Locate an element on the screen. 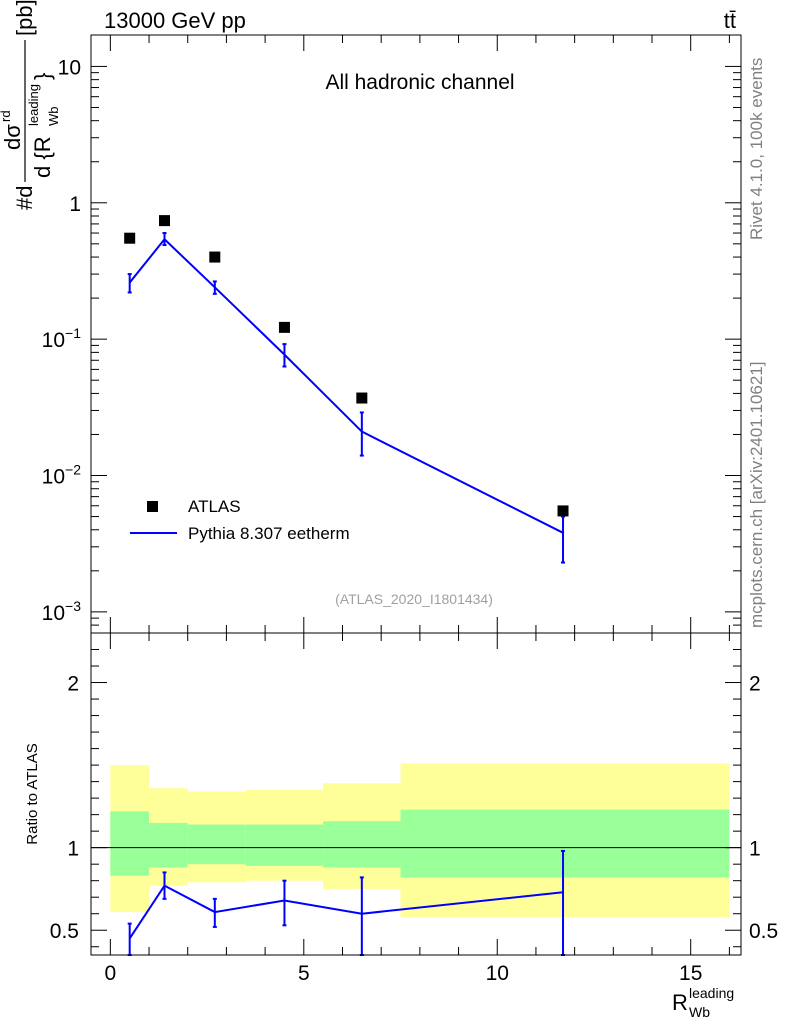 Image resolution: width=786 pixels, height=1024 pixels. xlabel-sup: leading is located at coordinates (711, 993).